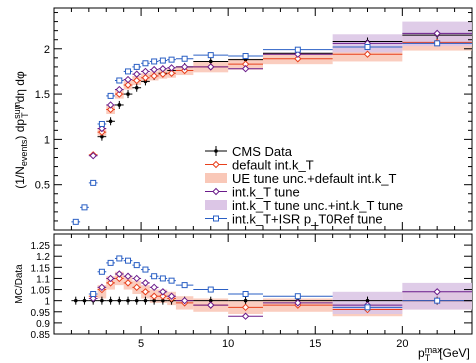 This screenshot has height=363, width=476. I want to click on main-ytick-label-3: 2, so click(47, 50).